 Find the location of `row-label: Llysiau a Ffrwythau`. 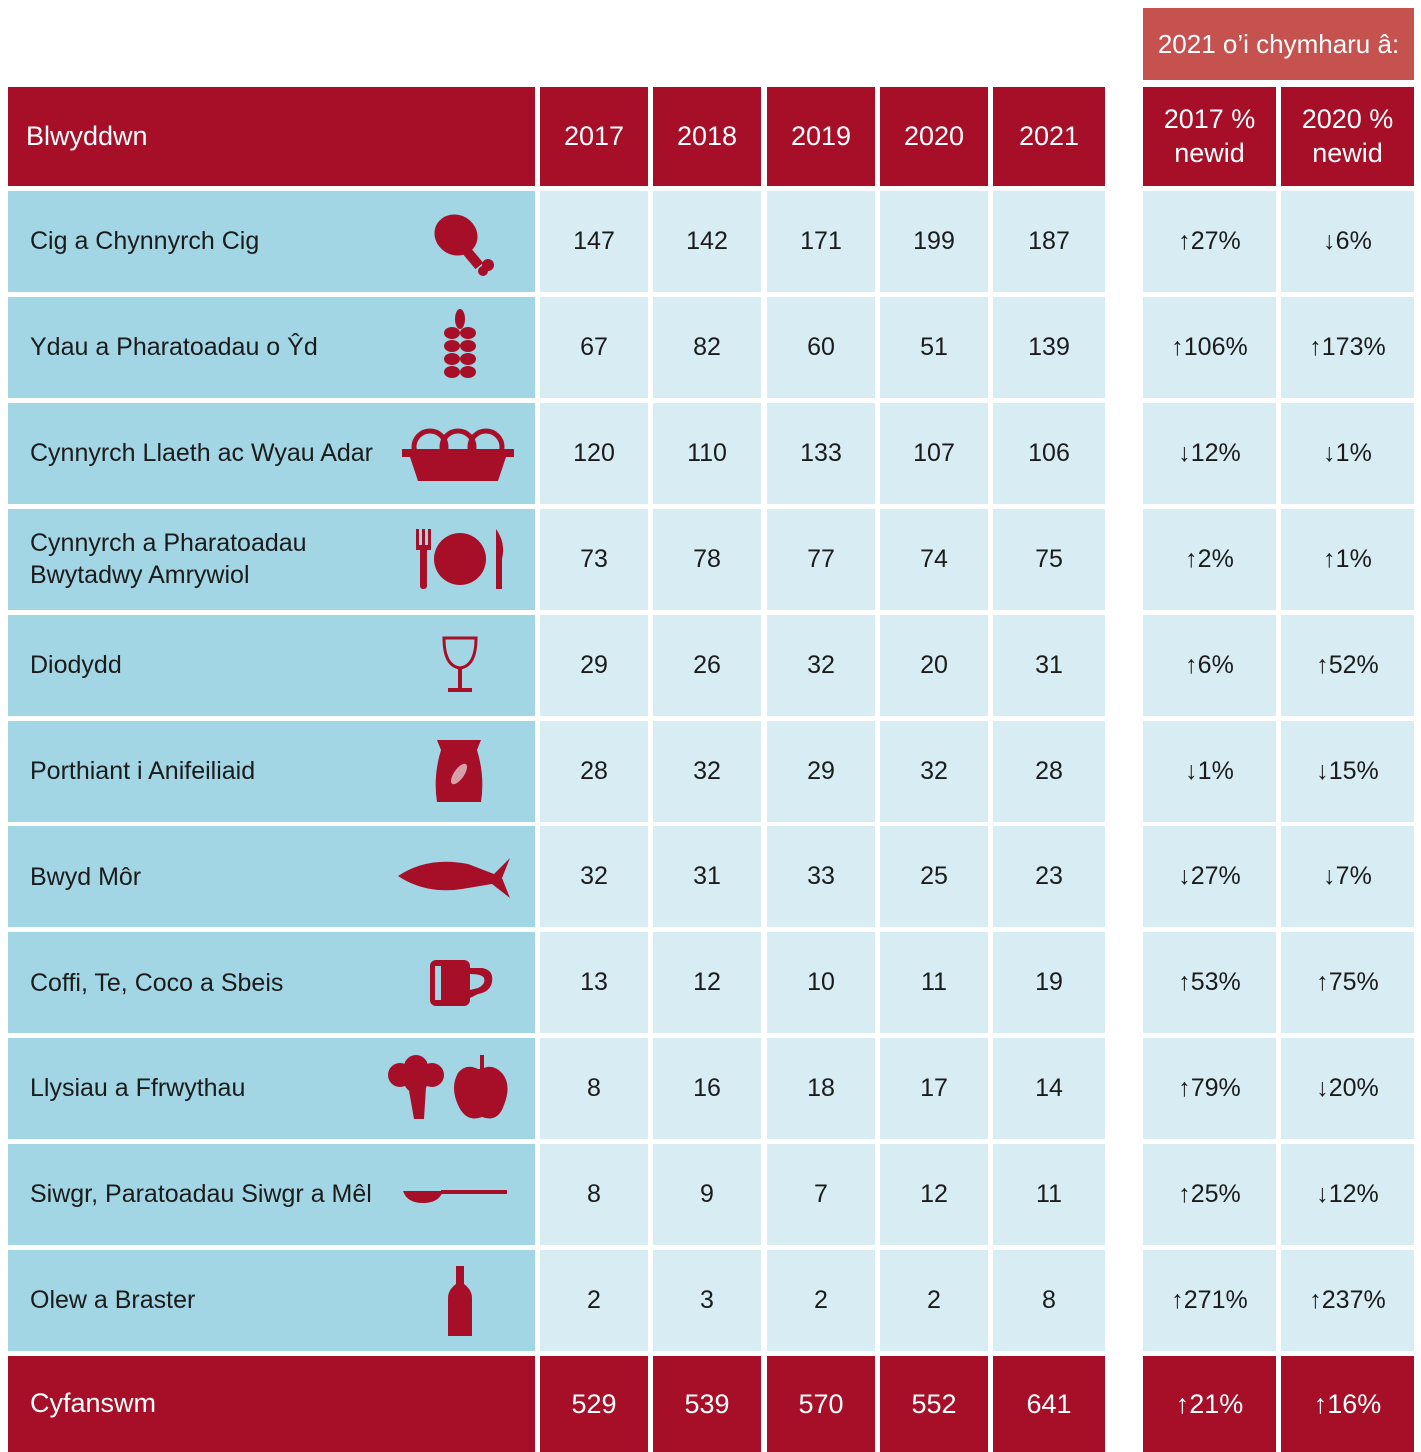

row-label: Llysiau a Ffrwythau is located at coordinates (271, 1089).